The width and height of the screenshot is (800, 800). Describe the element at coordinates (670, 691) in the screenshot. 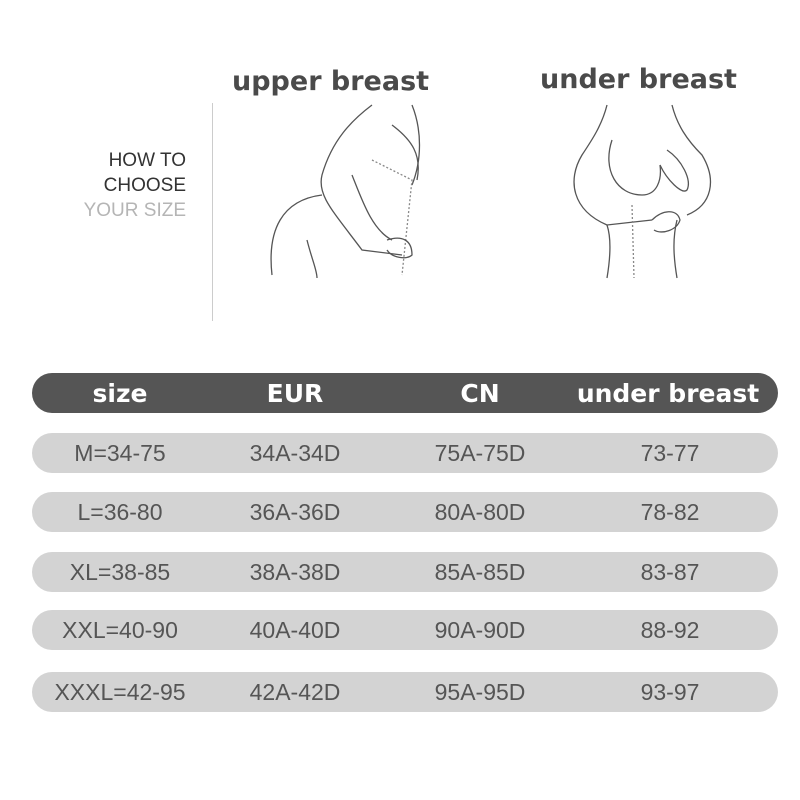

I see `cell-under-breast: 93-97` at that location.